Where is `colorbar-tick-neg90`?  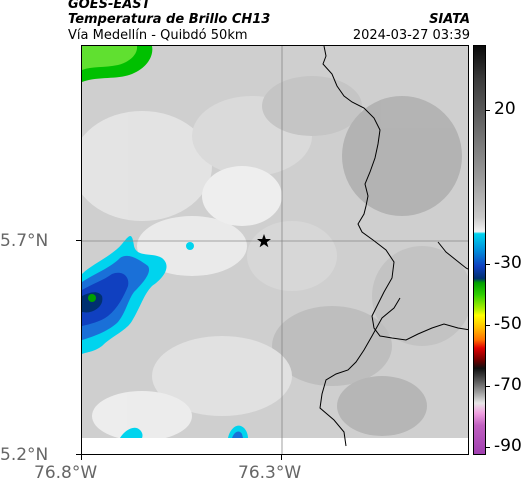
colorbar-tick-neg90 is located at coordinates (487, 447).